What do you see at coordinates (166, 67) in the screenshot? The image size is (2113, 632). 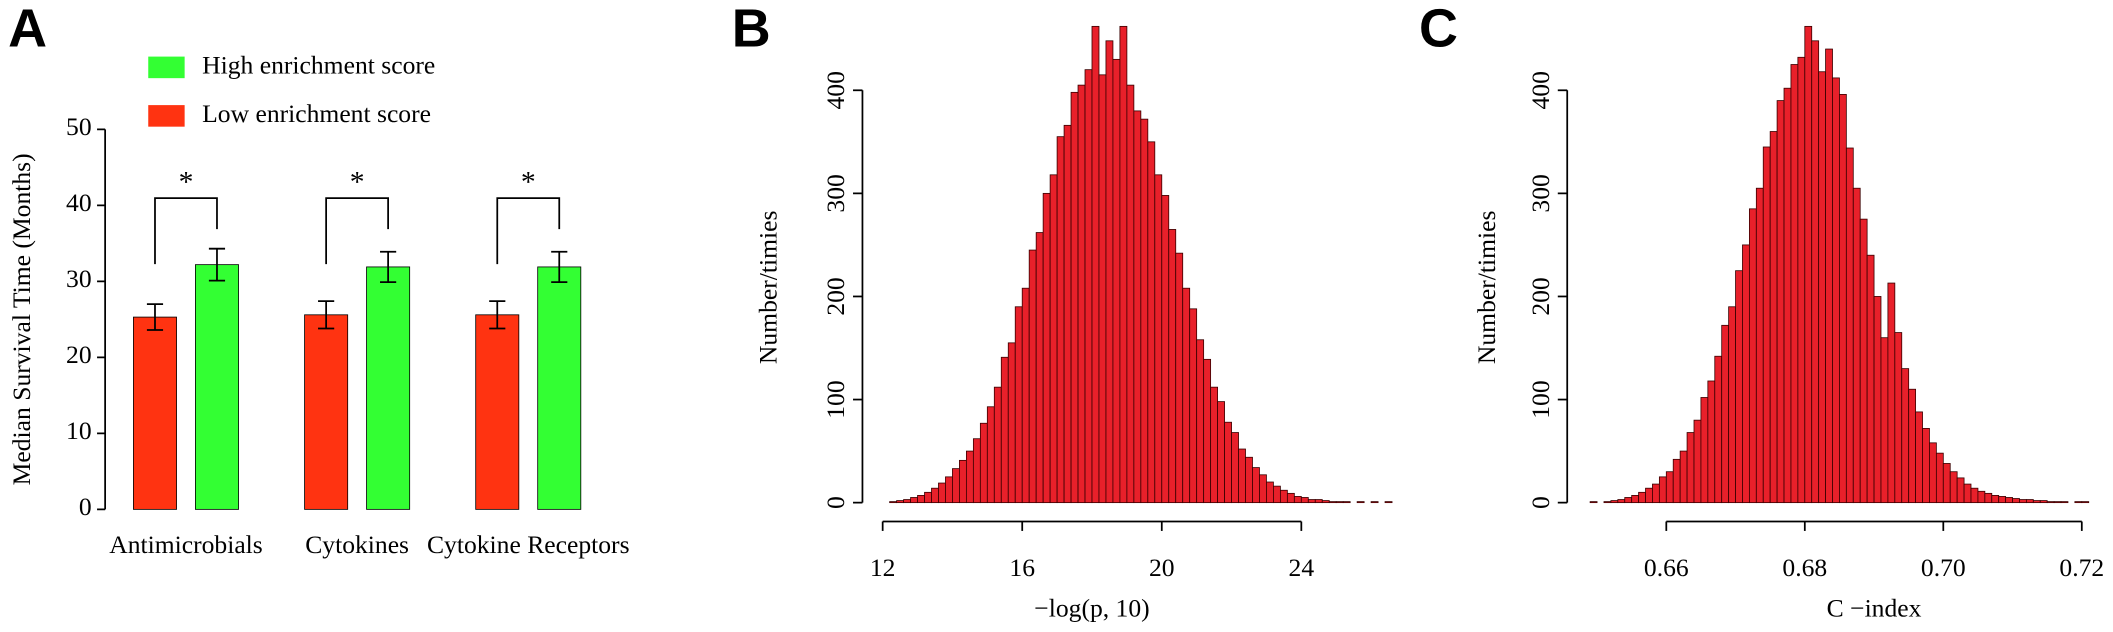 I see `legend-swatch` at bounding box center [166, 67].